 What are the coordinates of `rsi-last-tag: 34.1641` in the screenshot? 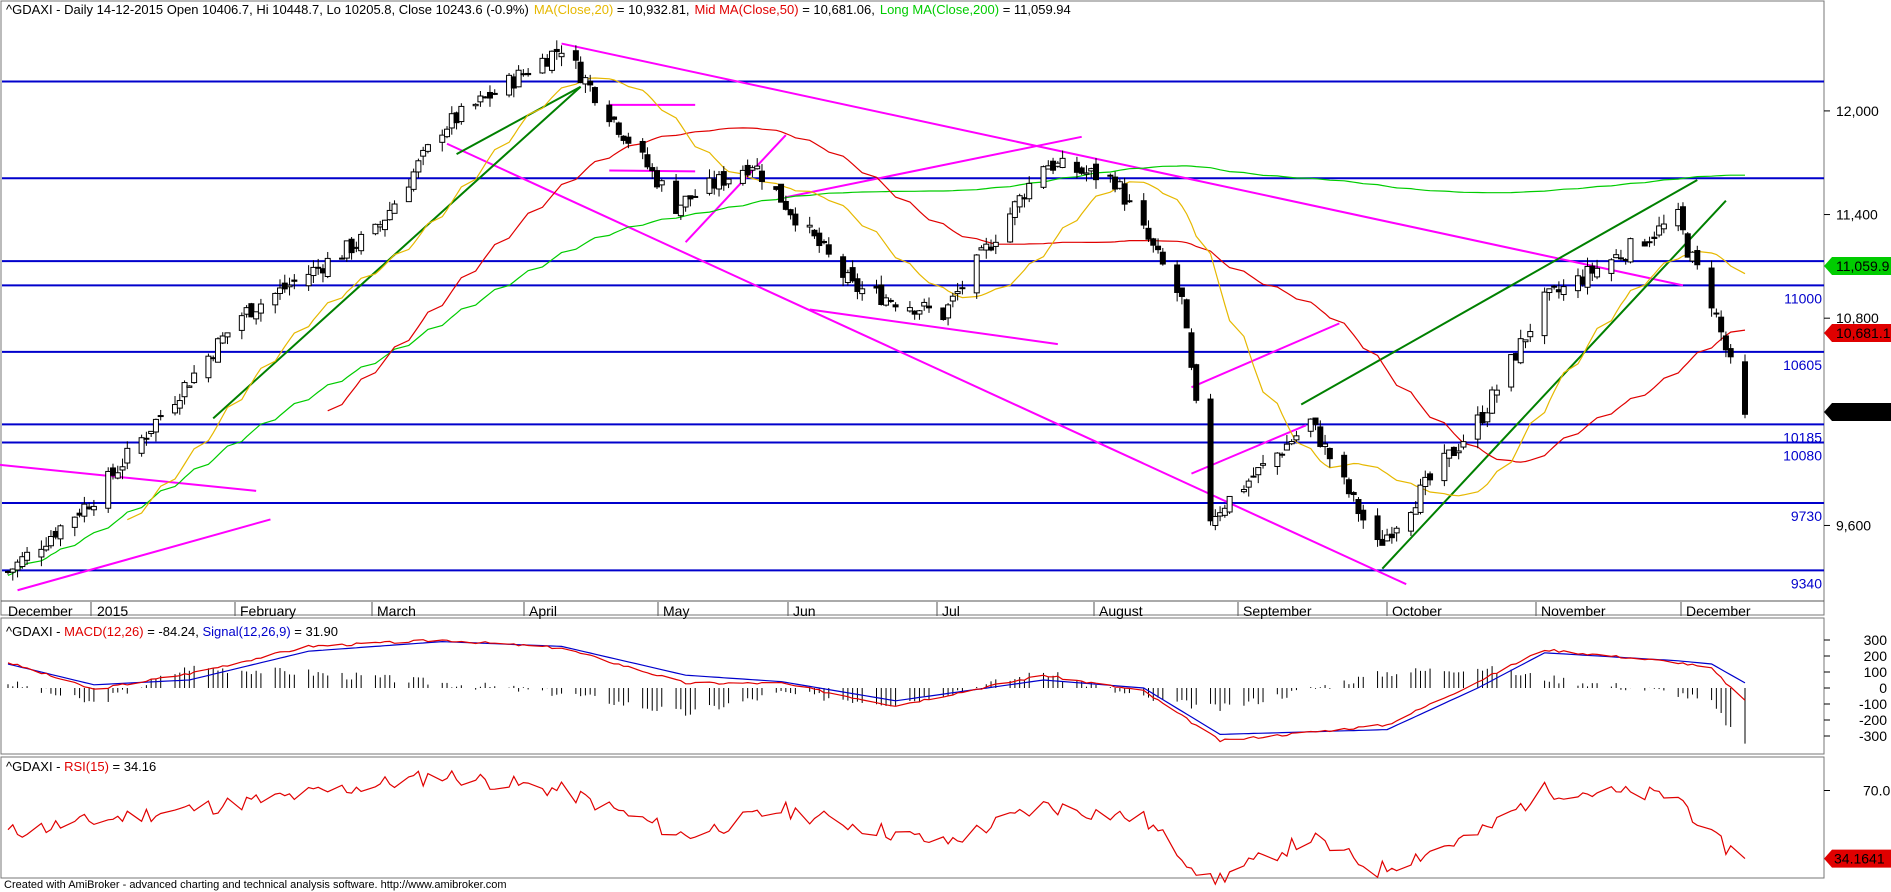 It's located at (1857, 858).